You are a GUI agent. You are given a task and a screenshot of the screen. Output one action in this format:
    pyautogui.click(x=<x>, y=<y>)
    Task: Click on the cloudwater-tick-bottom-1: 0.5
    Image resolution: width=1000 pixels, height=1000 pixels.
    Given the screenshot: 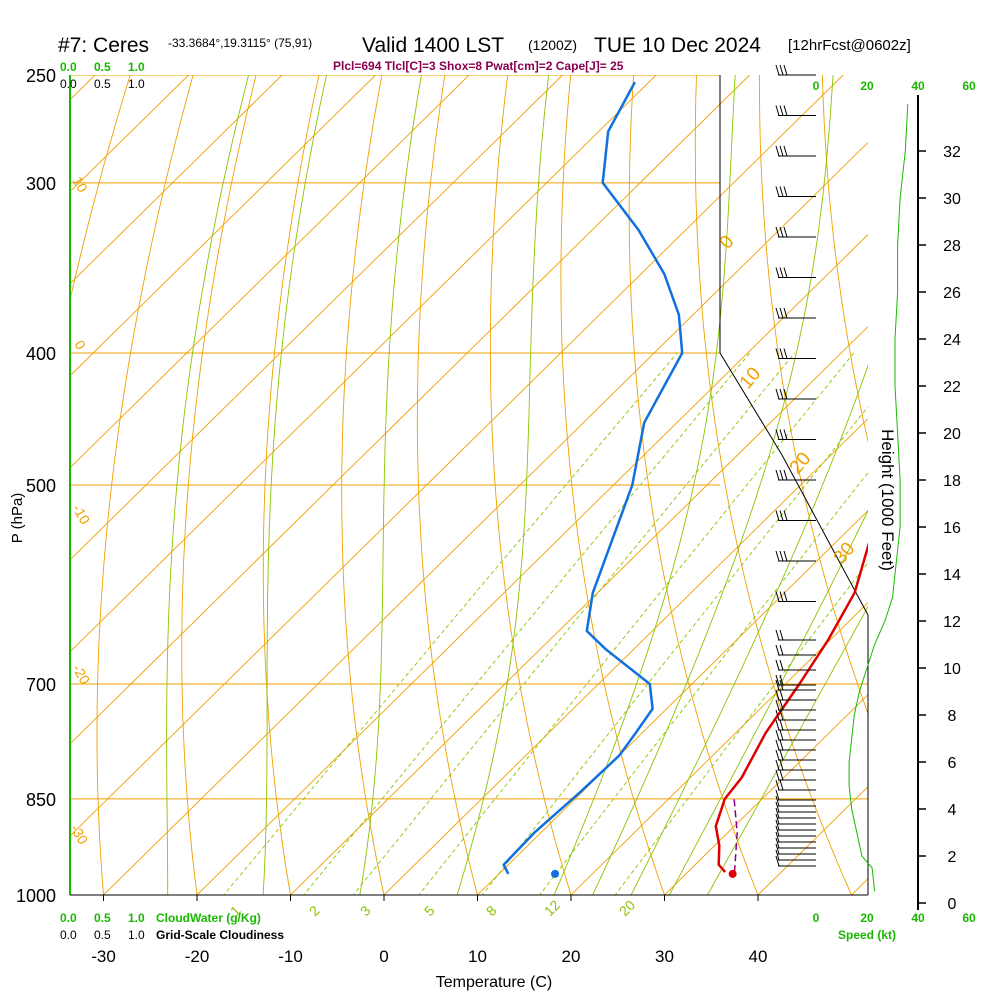 What is the action you would take?
    pyautogui.click(x=102, y=918)
    